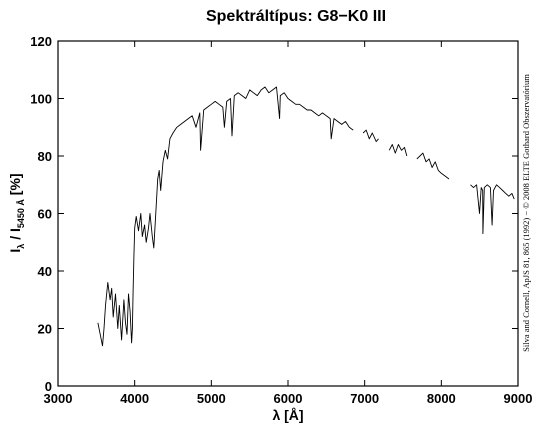 The width and height of the screenshot is (540, 433). What do you see at coordinates (364, 398) in the screenshot?
I see `x-tick-label: 7000` at bounding box center [364, 398].